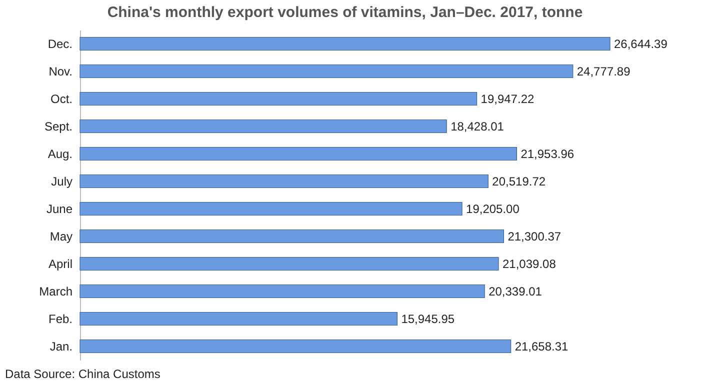 The image size is (707, 391). What do you see at coordinates (515, 291) in the screenshot?
I see `data-label: 20,339.01` at bounding box center [515, 291].